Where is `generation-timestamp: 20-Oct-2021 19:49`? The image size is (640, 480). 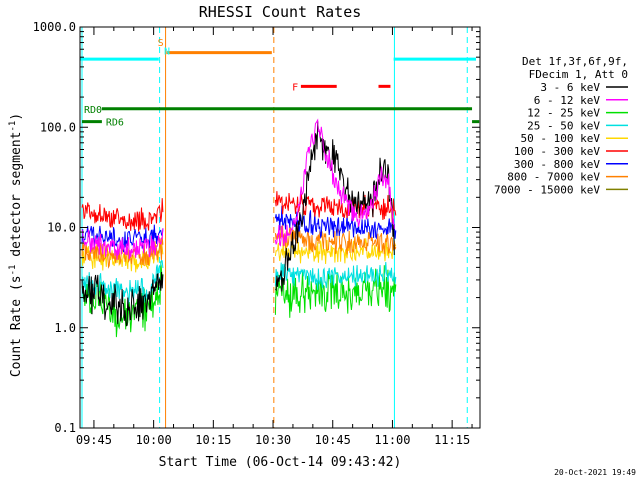
generation-timestamp: 20-Oct-2021 19:49 is located at coordinates (595, 472).